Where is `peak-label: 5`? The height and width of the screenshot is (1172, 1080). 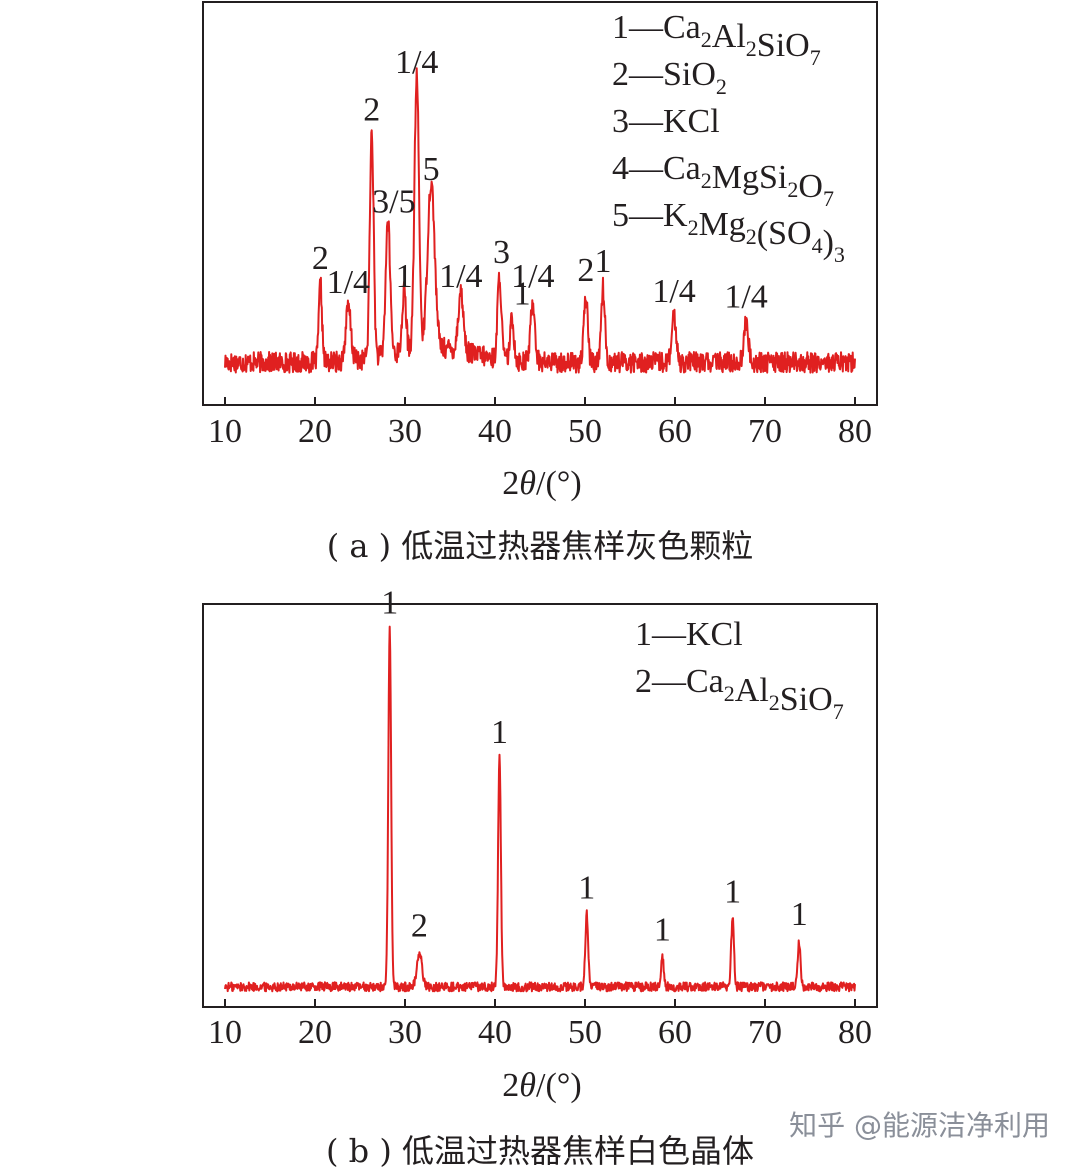
peak-label: 5 is located at coordinates (431, 169).